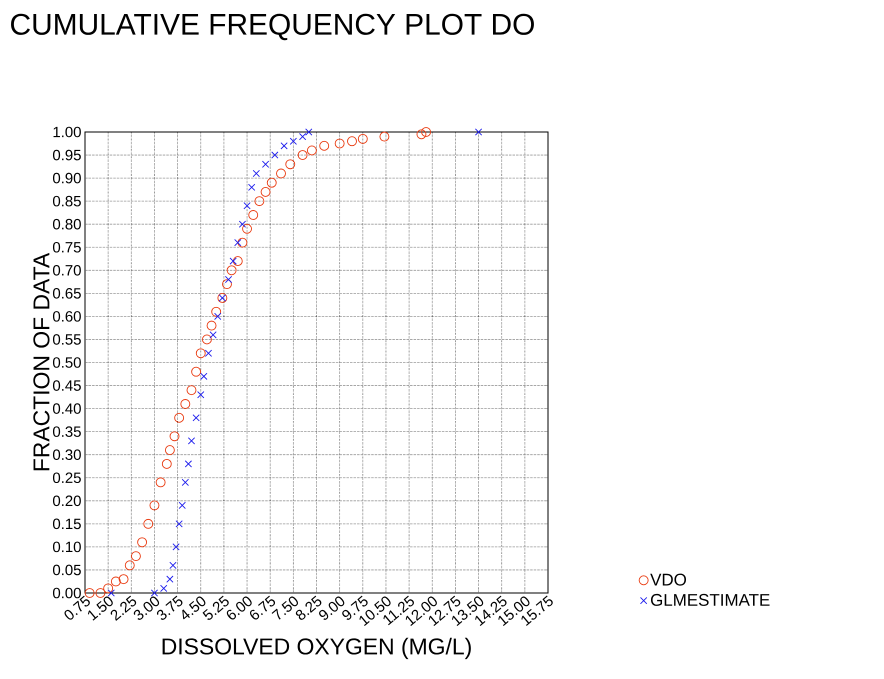 This screenshot has height=679, width=884. What do you see at coordinates (316, 649) in the screenshot?
I see `x-axis-title: DISSOLVED OXYGEN (MG/L)` at bounding box center [316, 649].